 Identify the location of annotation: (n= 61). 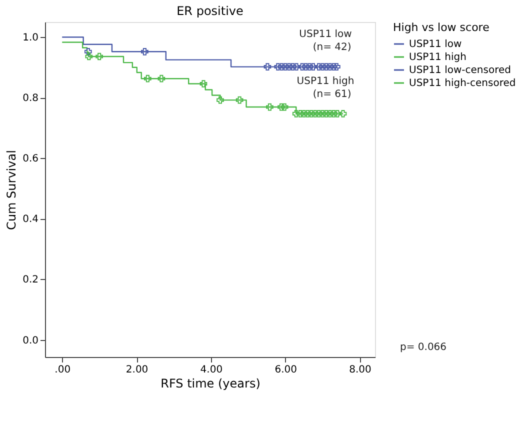
(332, 94).